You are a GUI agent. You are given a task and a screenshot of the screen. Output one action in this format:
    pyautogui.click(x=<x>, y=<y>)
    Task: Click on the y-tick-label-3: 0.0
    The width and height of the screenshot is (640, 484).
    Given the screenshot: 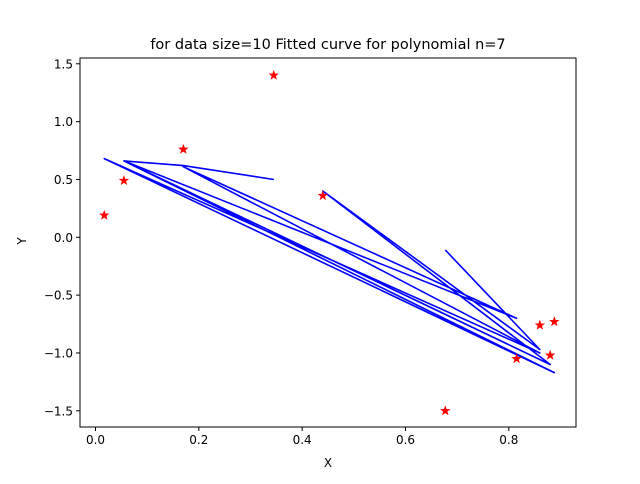 What is the action you would take?
    pyautogui.click(x=63, y=238)
    